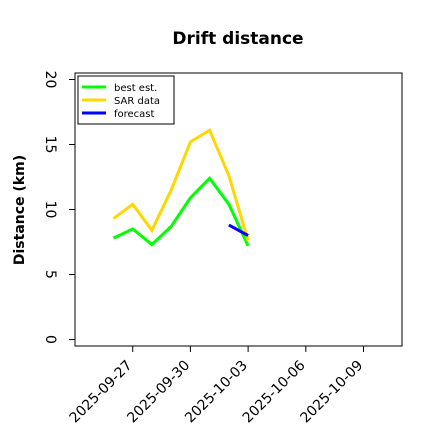 The height and width of the screenshot is (440, 440). I want to click on y-tick-label: 0, so click(50, 339).